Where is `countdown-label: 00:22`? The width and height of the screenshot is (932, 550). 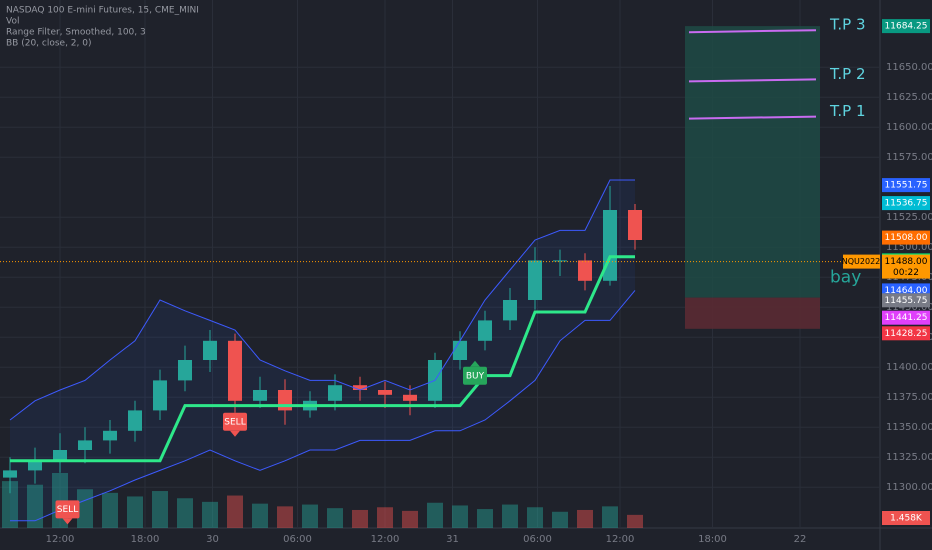
countdown-label: 00:22 is located at coordinates (906, 273).